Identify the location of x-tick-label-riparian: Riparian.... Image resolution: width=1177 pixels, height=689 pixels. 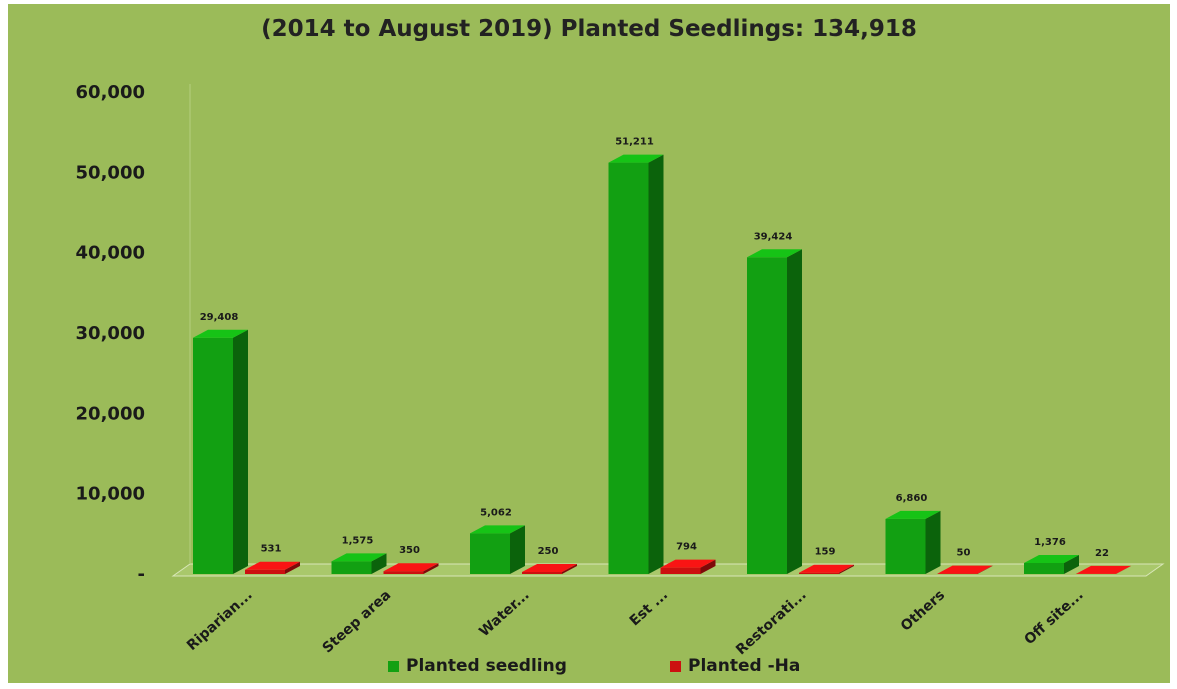
(220, 620).